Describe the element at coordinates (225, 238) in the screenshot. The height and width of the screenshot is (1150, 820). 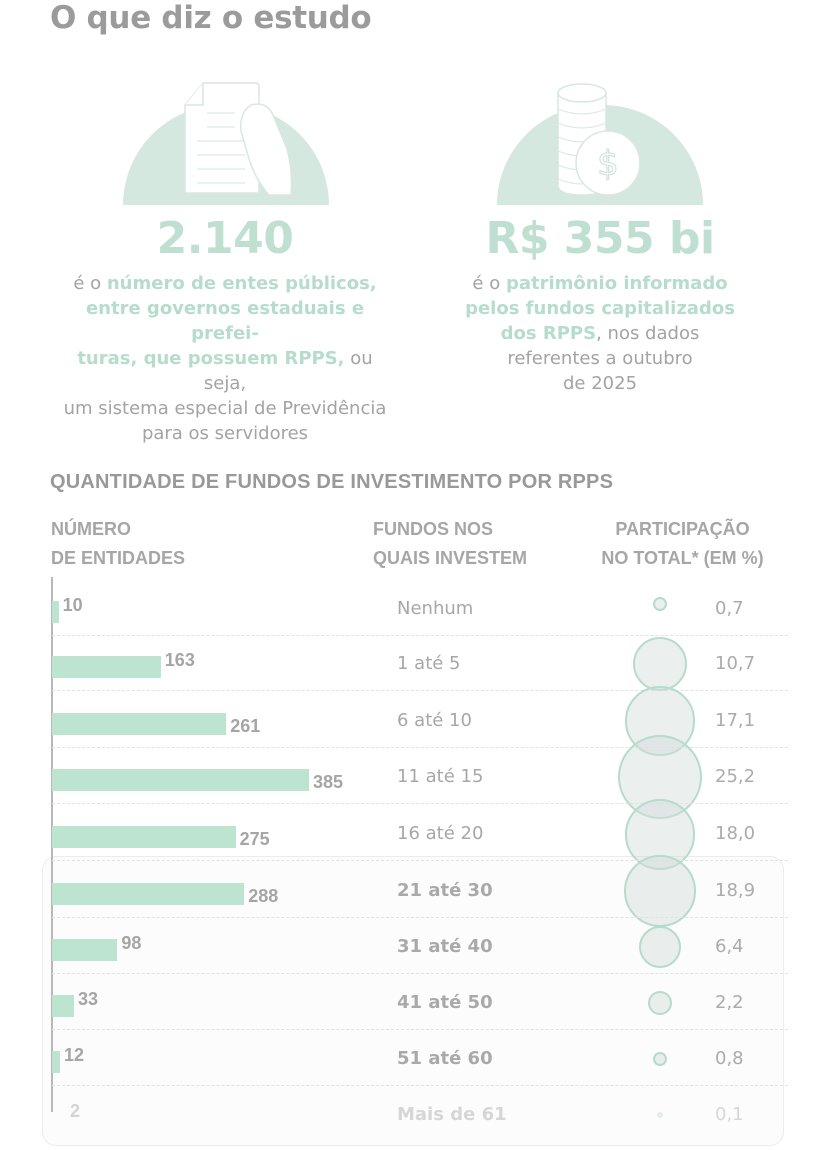
I see `stat-value: 2.140` at that location.